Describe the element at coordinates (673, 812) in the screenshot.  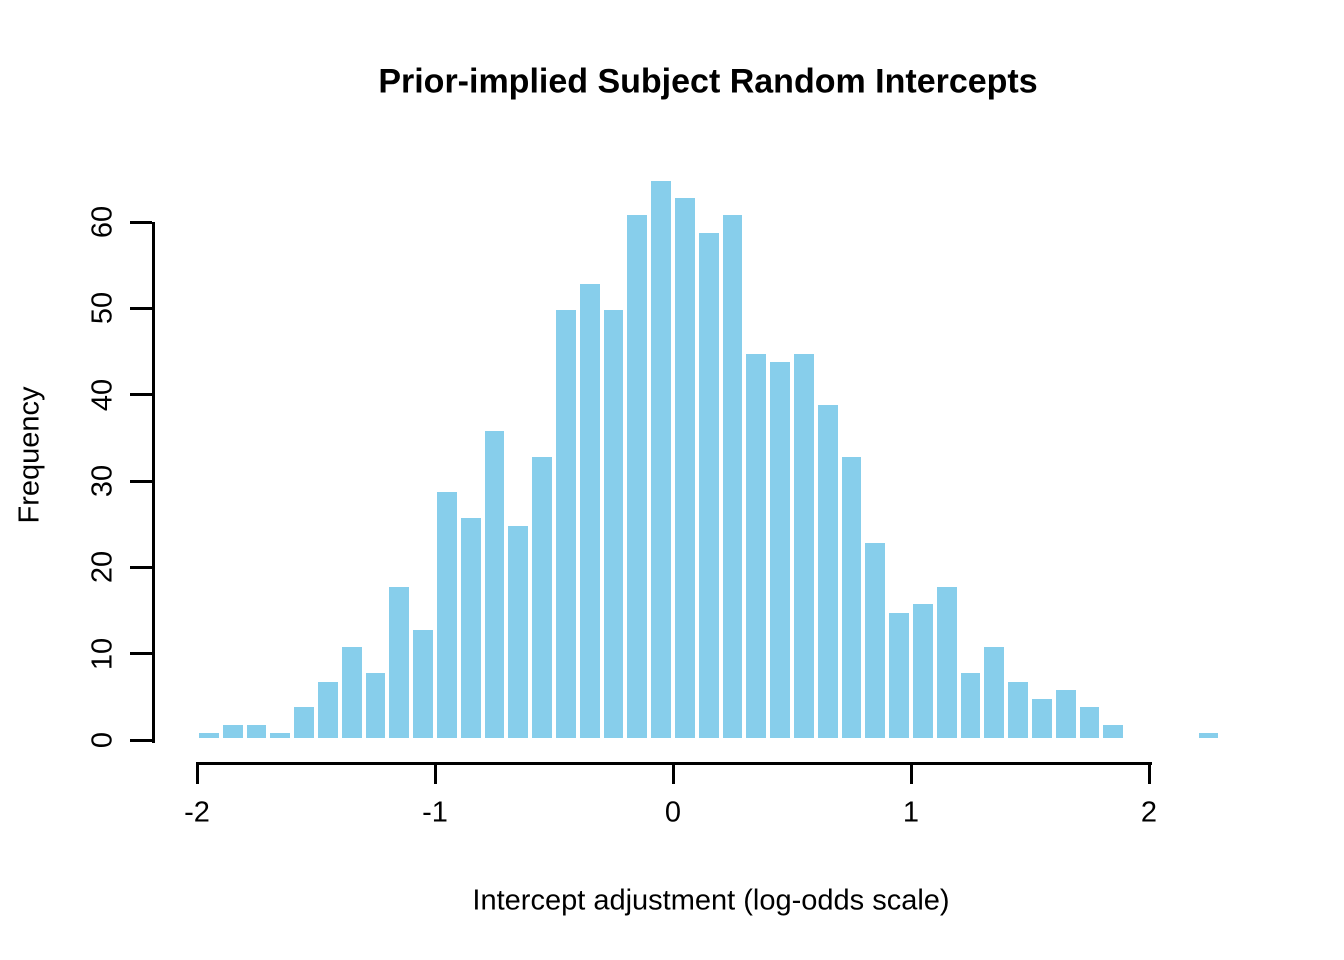
I see `x-tick-label: 0` at that location.